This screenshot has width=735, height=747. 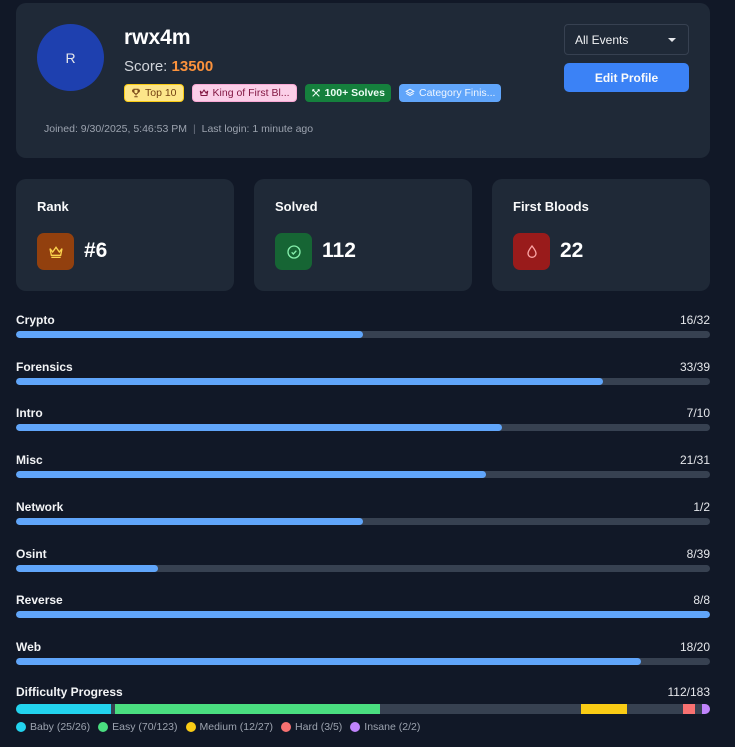 I want to click on category-row-crypto: Crypto 16/32, so click(x=363, y=333).